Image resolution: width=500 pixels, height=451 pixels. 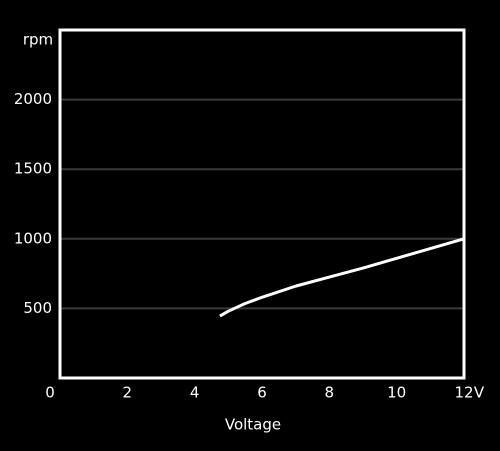 I want to click on x-tick-label: 12, so click(x=463, y=393).